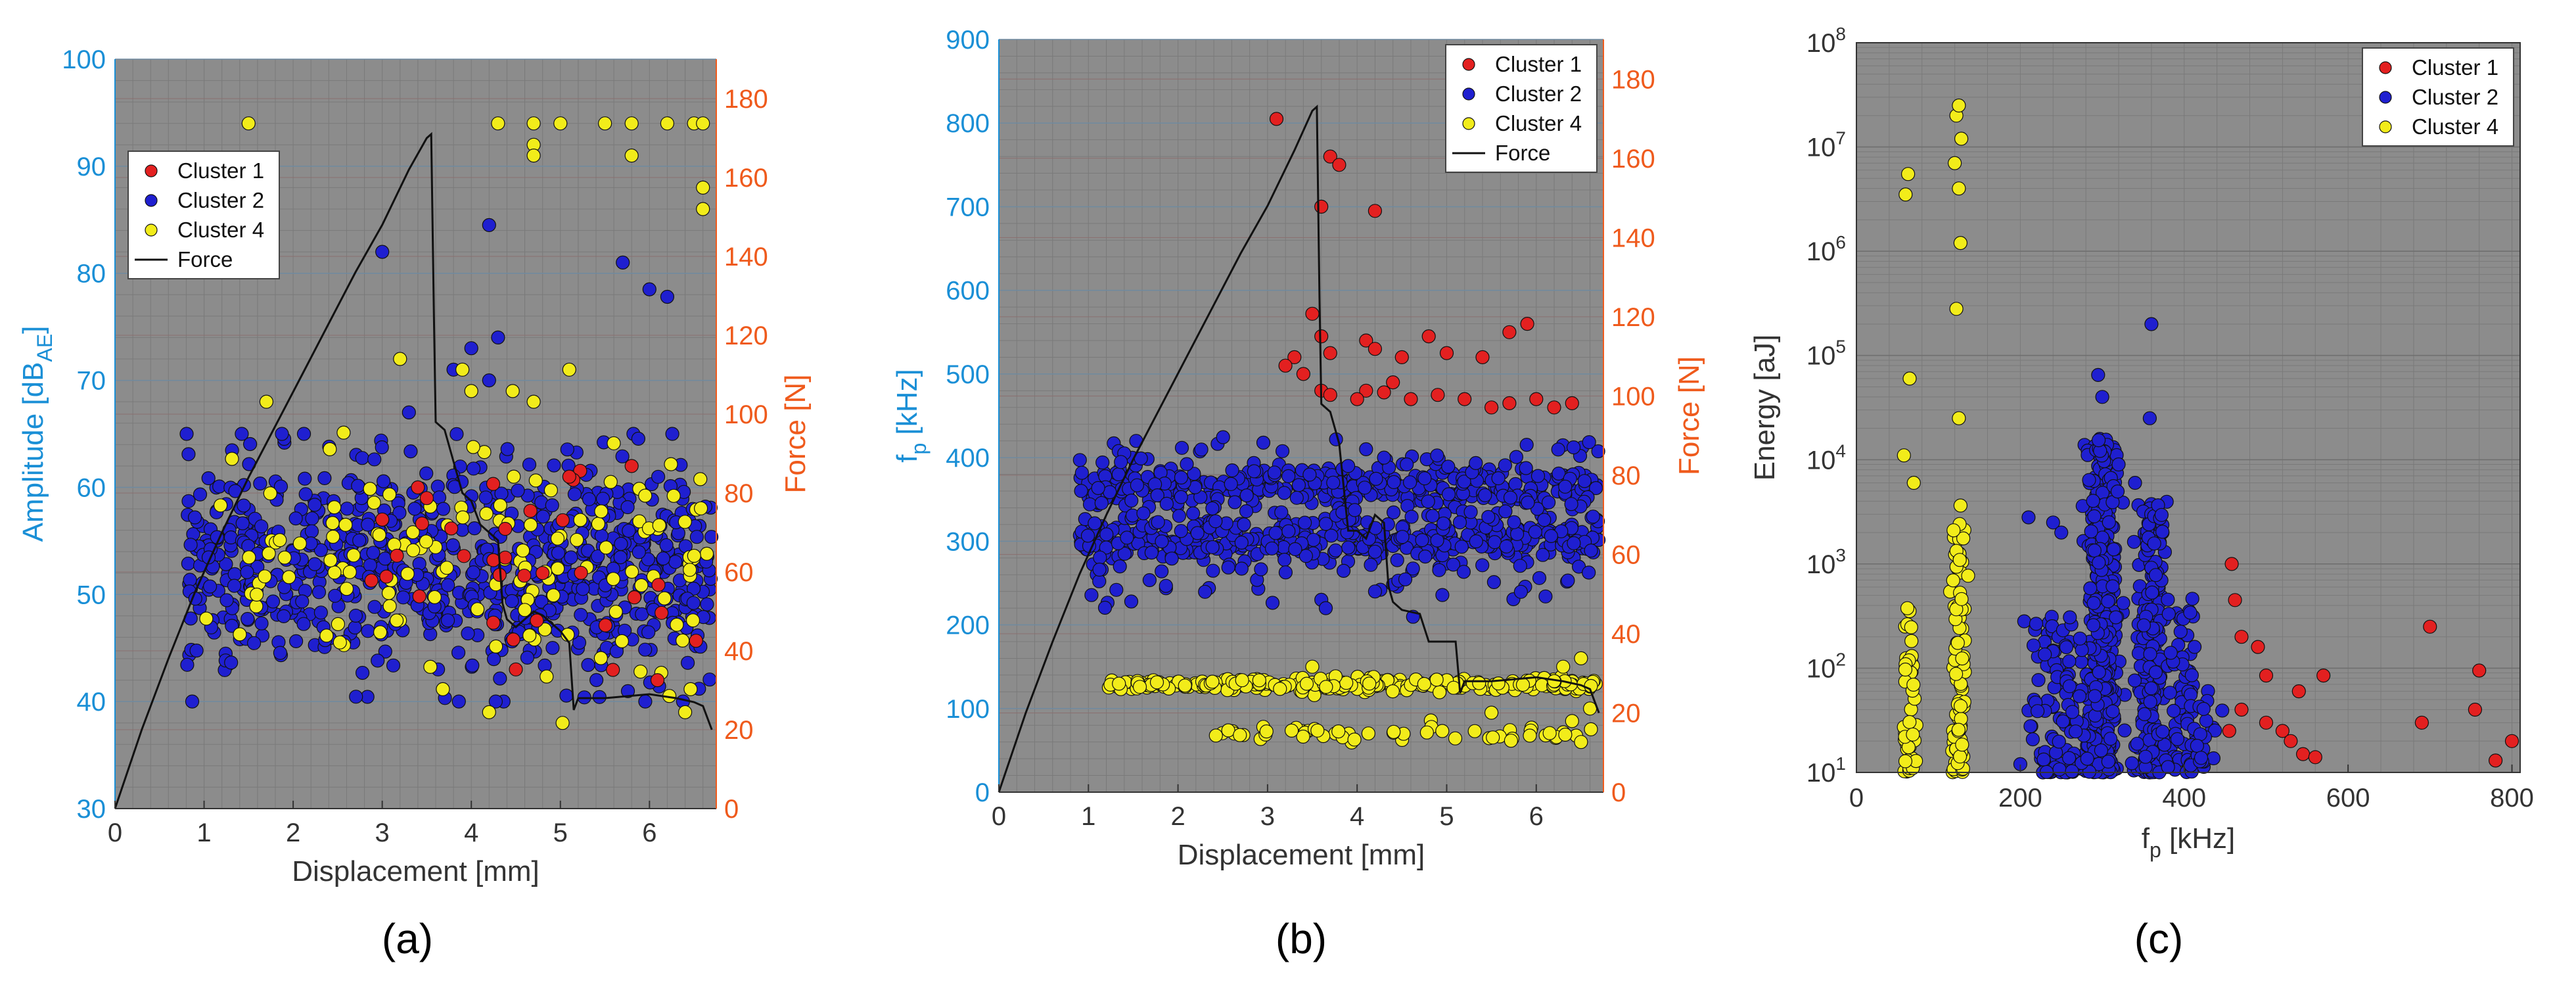  Describe the element at coordinates (2385, 67) in the screenshot. I see `legend-marker-cluster1` at that location.